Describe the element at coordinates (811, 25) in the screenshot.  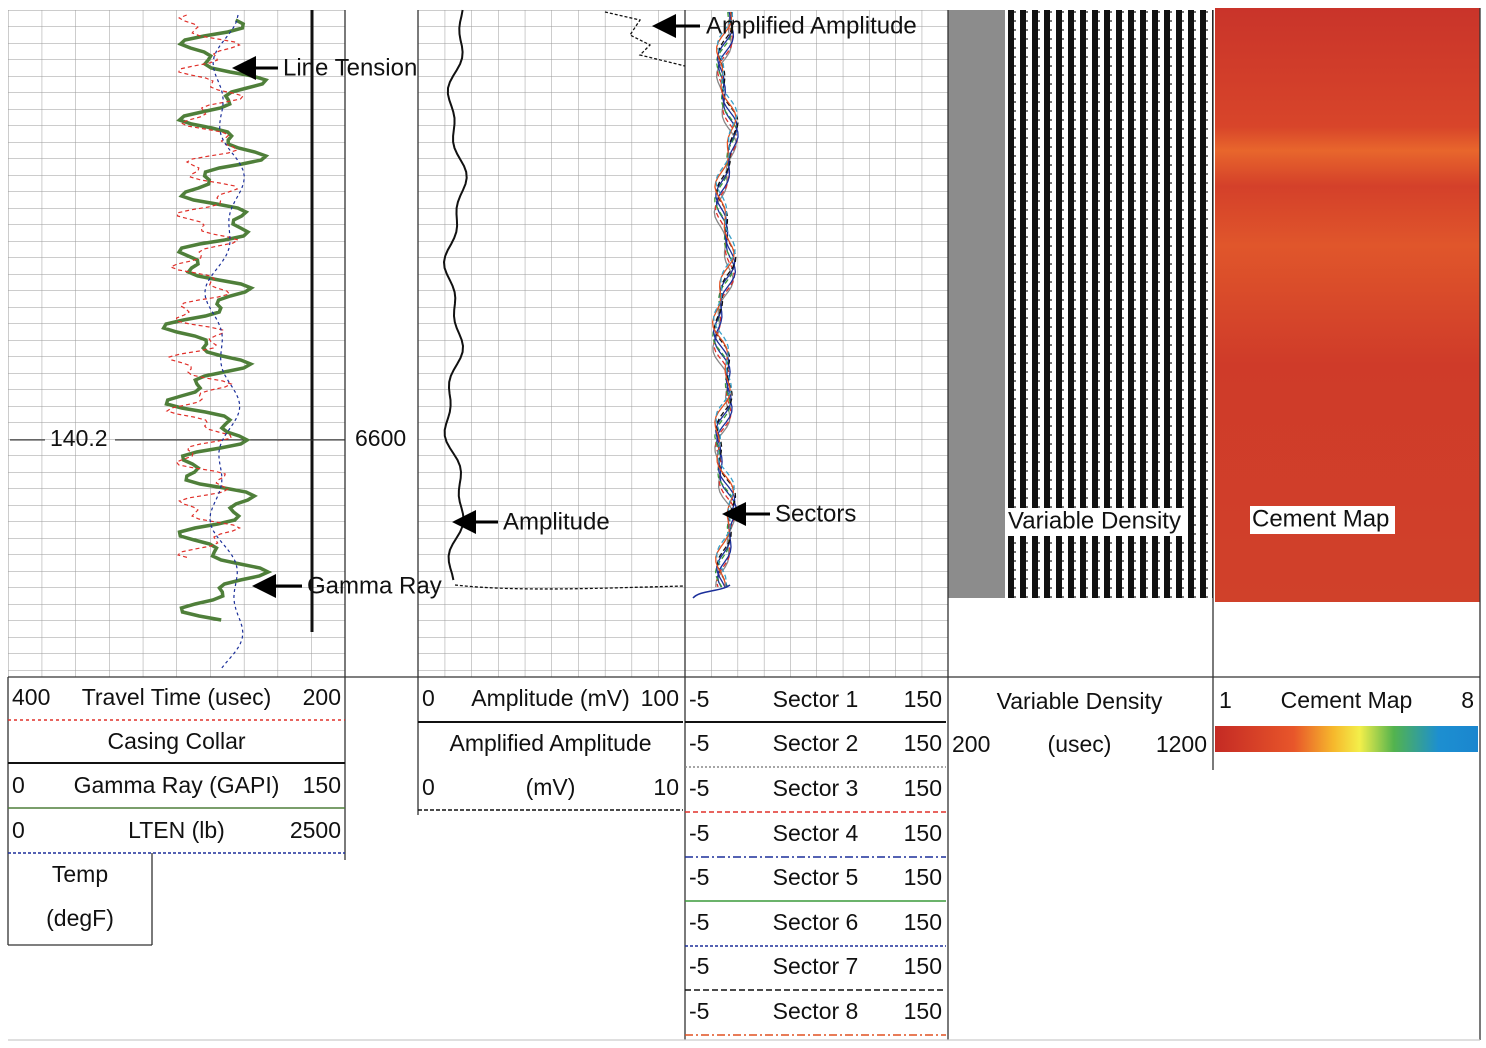
I see `annotation: Amplified Amplitude` at that location.